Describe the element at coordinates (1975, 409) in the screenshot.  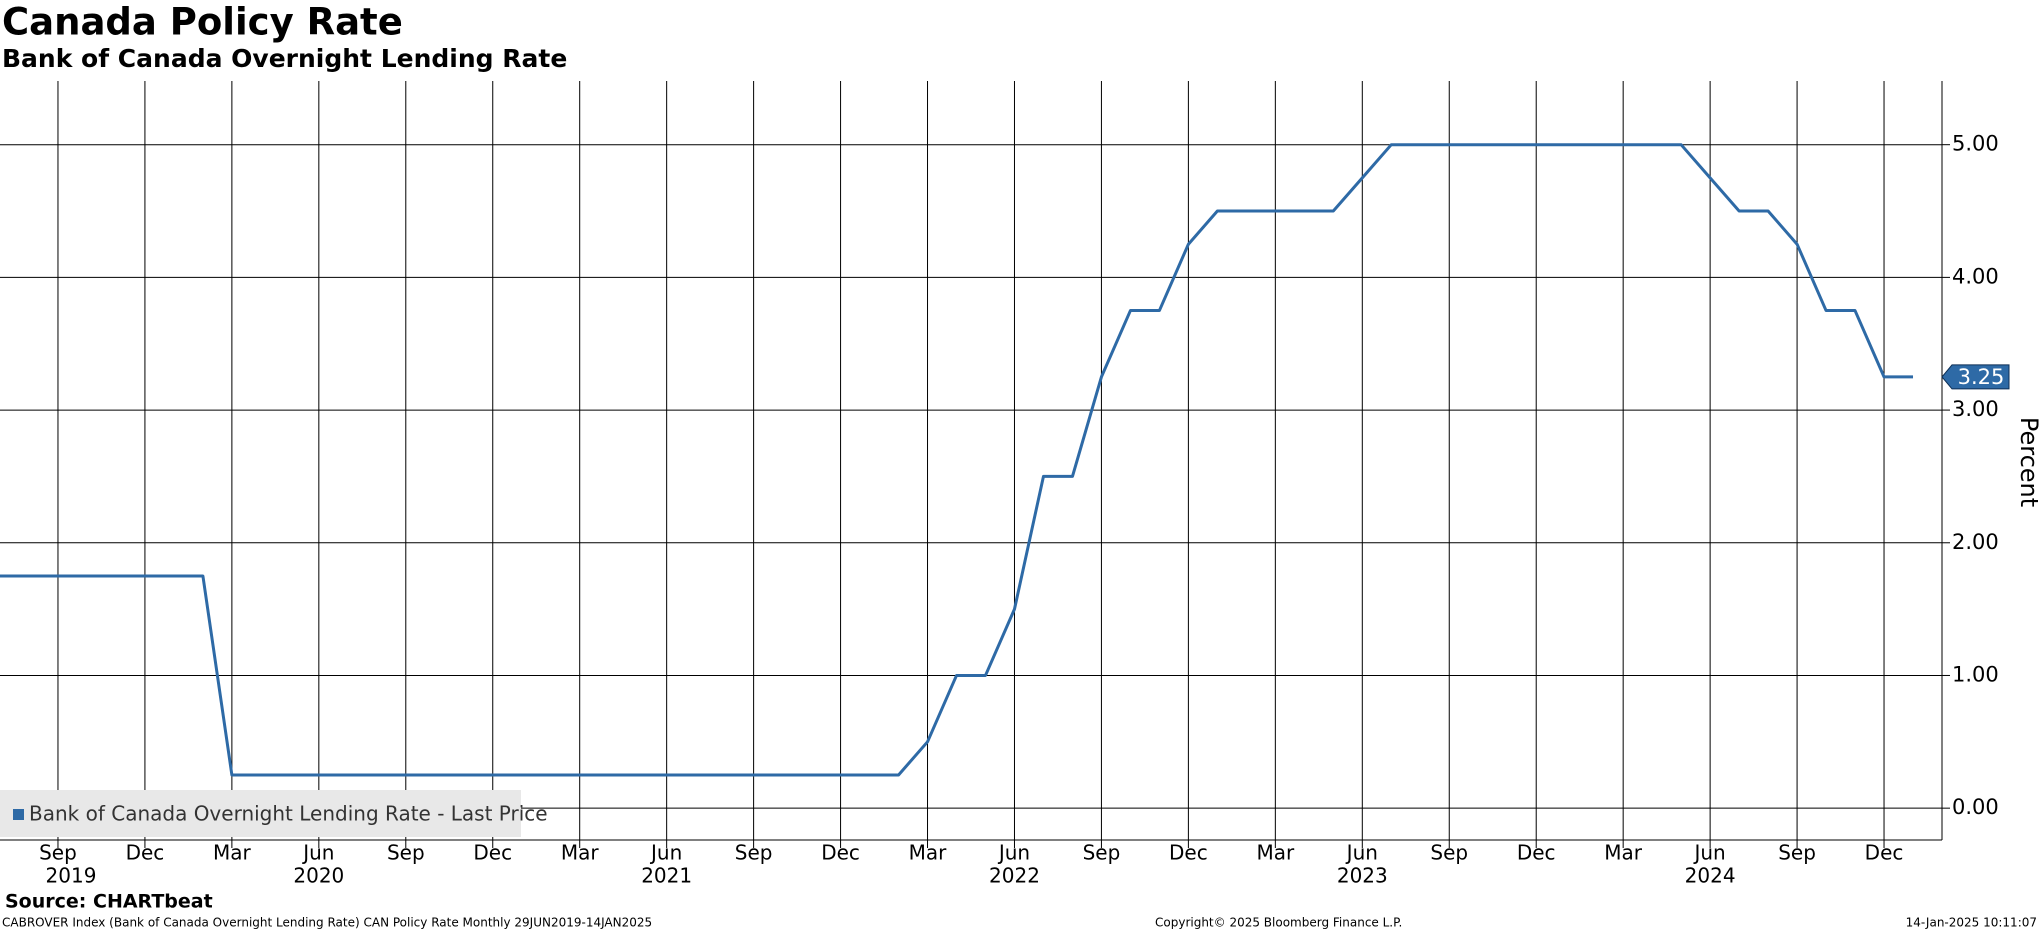
I see `y-tick-label: 3.00` at that location.